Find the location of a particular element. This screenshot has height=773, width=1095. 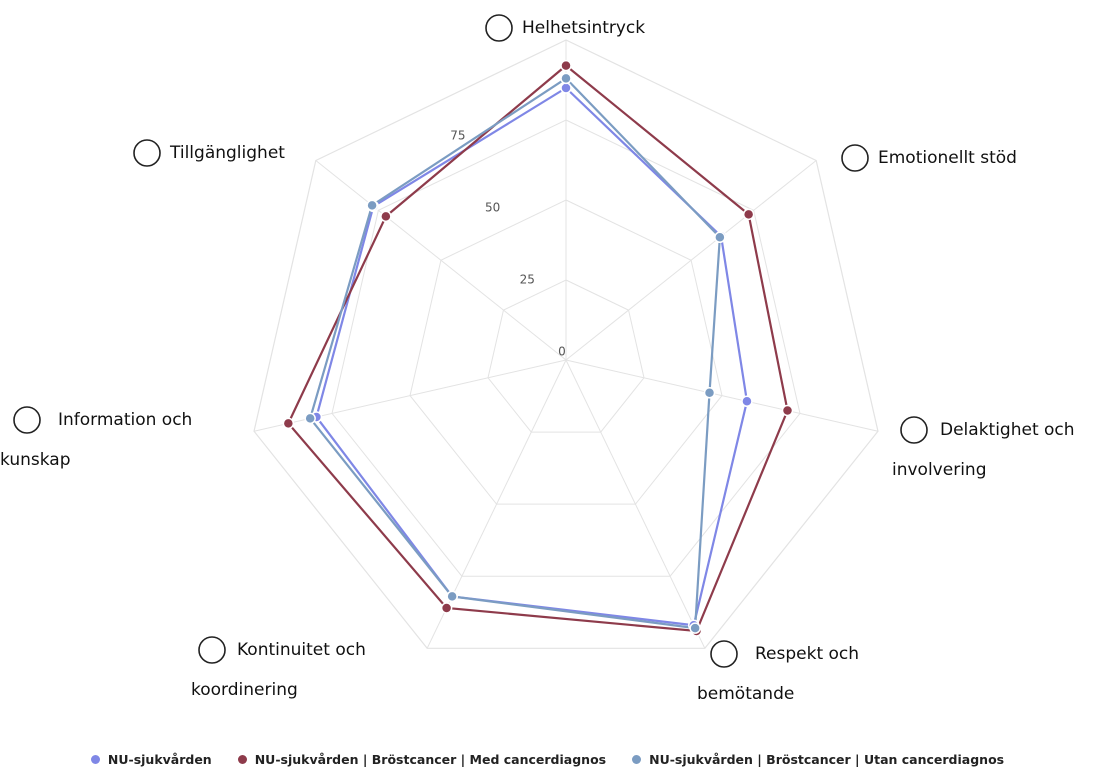

axis-label: Kontinuitet och koordinering is located at coordinates (278, 670).